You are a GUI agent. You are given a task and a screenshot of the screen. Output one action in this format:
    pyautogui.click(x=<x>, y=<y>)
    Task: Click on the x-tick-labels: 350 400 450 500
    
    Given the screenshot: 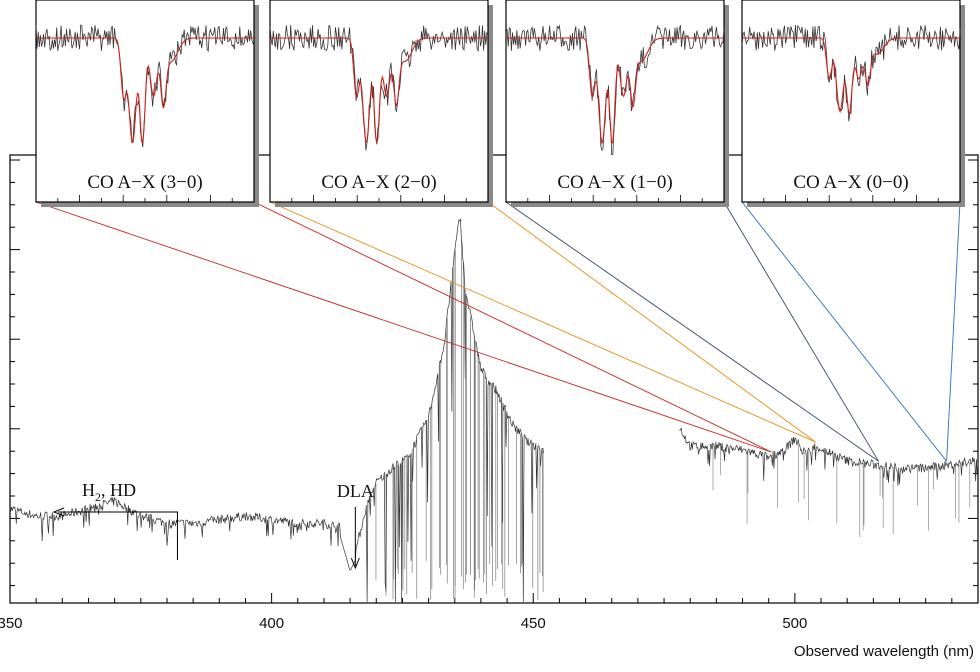 What is the action you would take?
    pyautogui.click(x=403, y=623)
    